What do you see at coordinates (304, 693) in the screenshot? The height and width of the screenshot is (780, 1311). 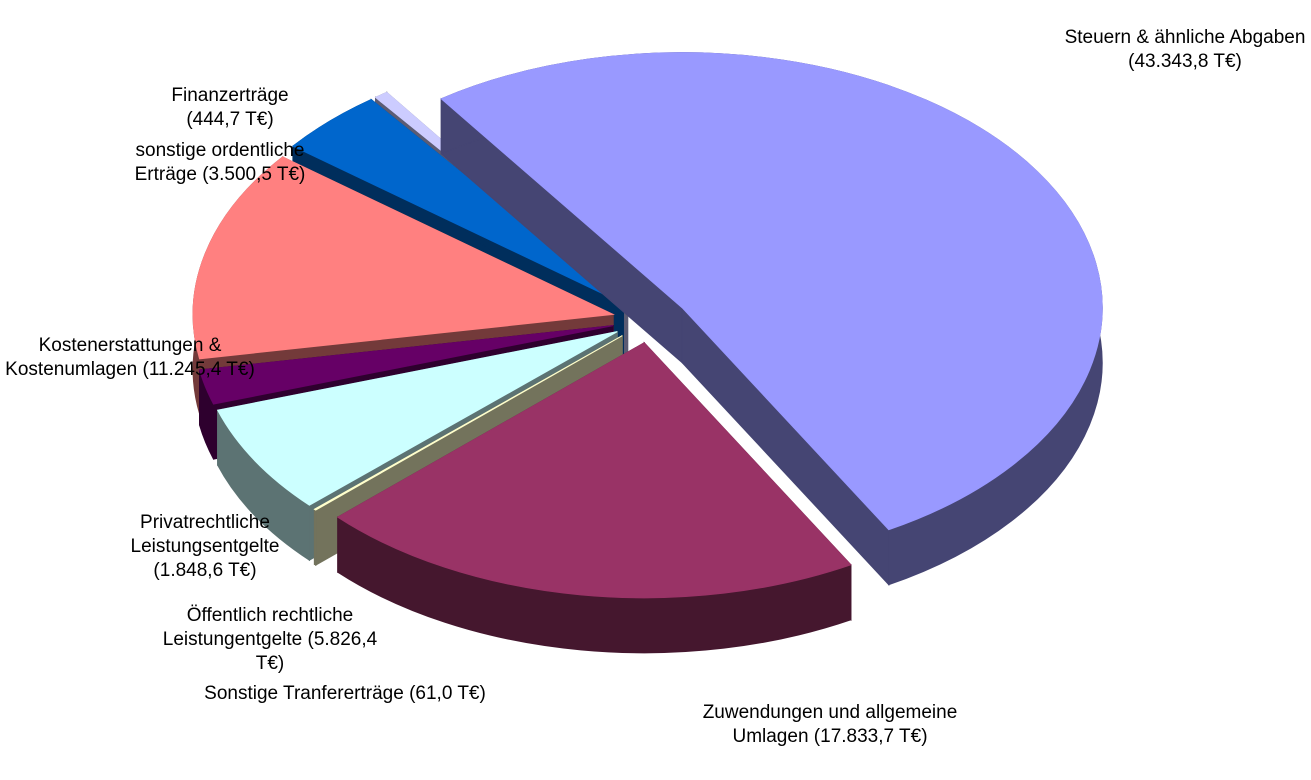 I see `category-name: Sonstige Tranfererträge` at bounding box center [304, 693].